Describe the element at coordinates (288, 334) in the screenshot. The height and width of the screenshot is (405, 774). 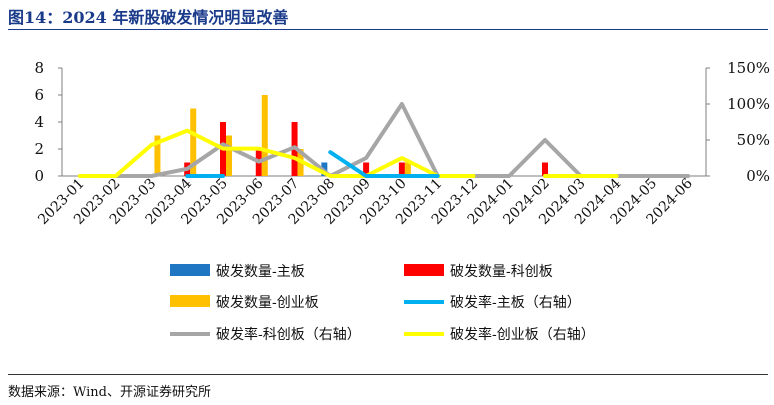
I see `legend-label: 破发率-科创板（右轴）` at that location.